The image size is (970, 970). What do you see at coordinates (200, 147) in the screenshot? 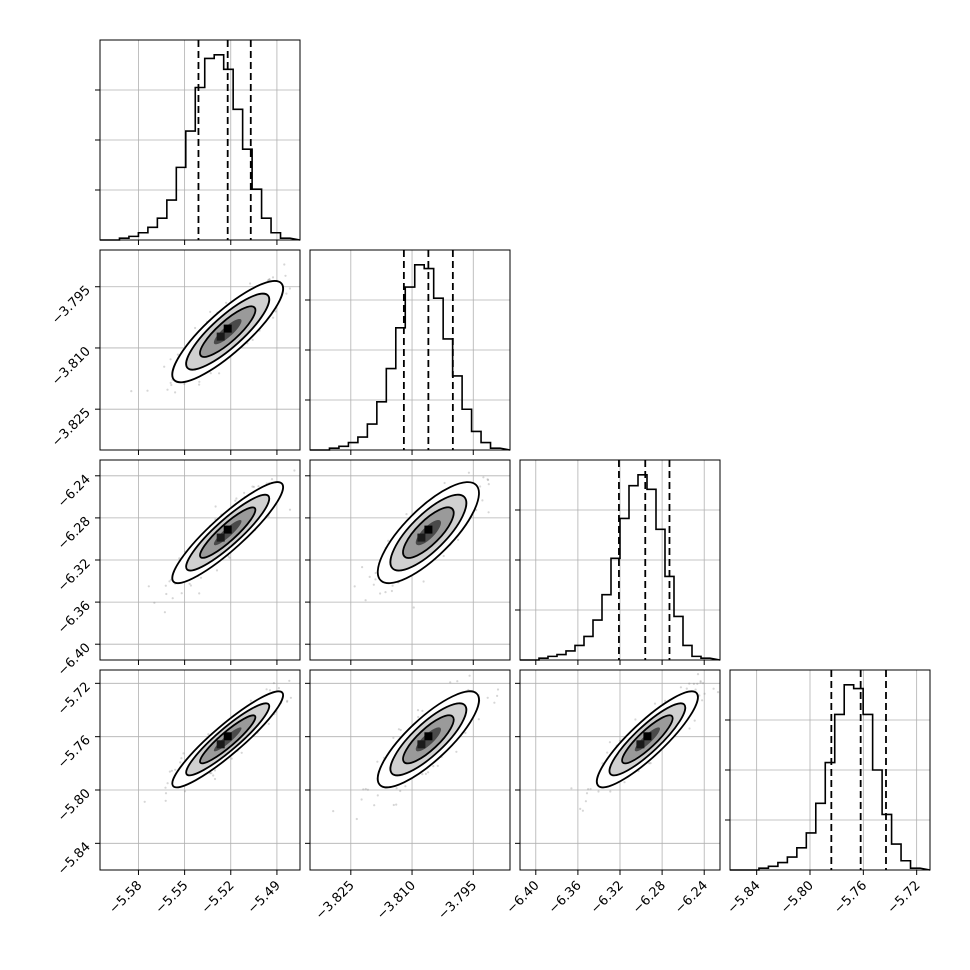
I see `histogram` at bounding box center [200, 147].